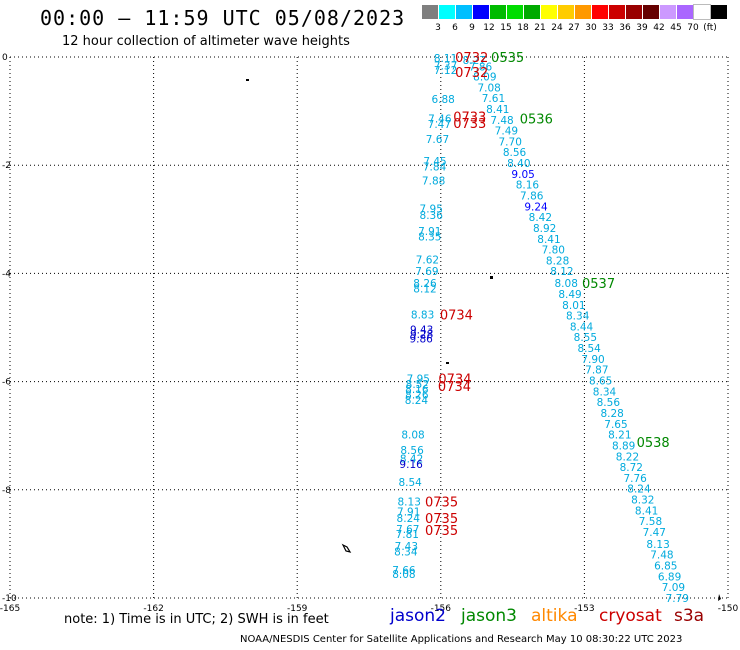 The width and height of the screenshot is (740, 650). I want to click on color-scale-label: (ft), so click(710, 28).